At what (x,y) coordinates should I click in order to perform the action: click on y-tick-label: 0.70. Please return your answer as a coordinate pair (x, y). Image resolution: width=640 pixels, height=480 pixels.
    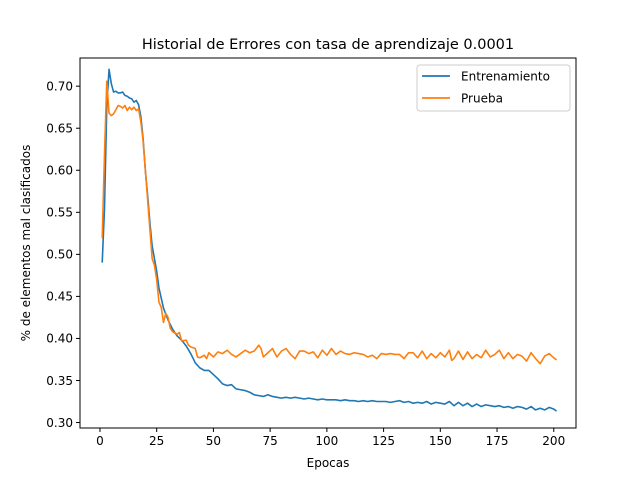
    Looking at the image, I should click on (59, 86).